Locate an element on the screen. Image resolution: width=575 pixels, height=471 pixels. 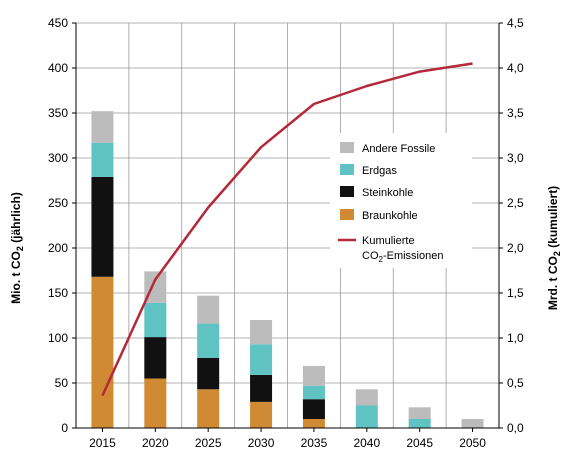
legend-swatch-erdgas is located at coordinates (347, 169).